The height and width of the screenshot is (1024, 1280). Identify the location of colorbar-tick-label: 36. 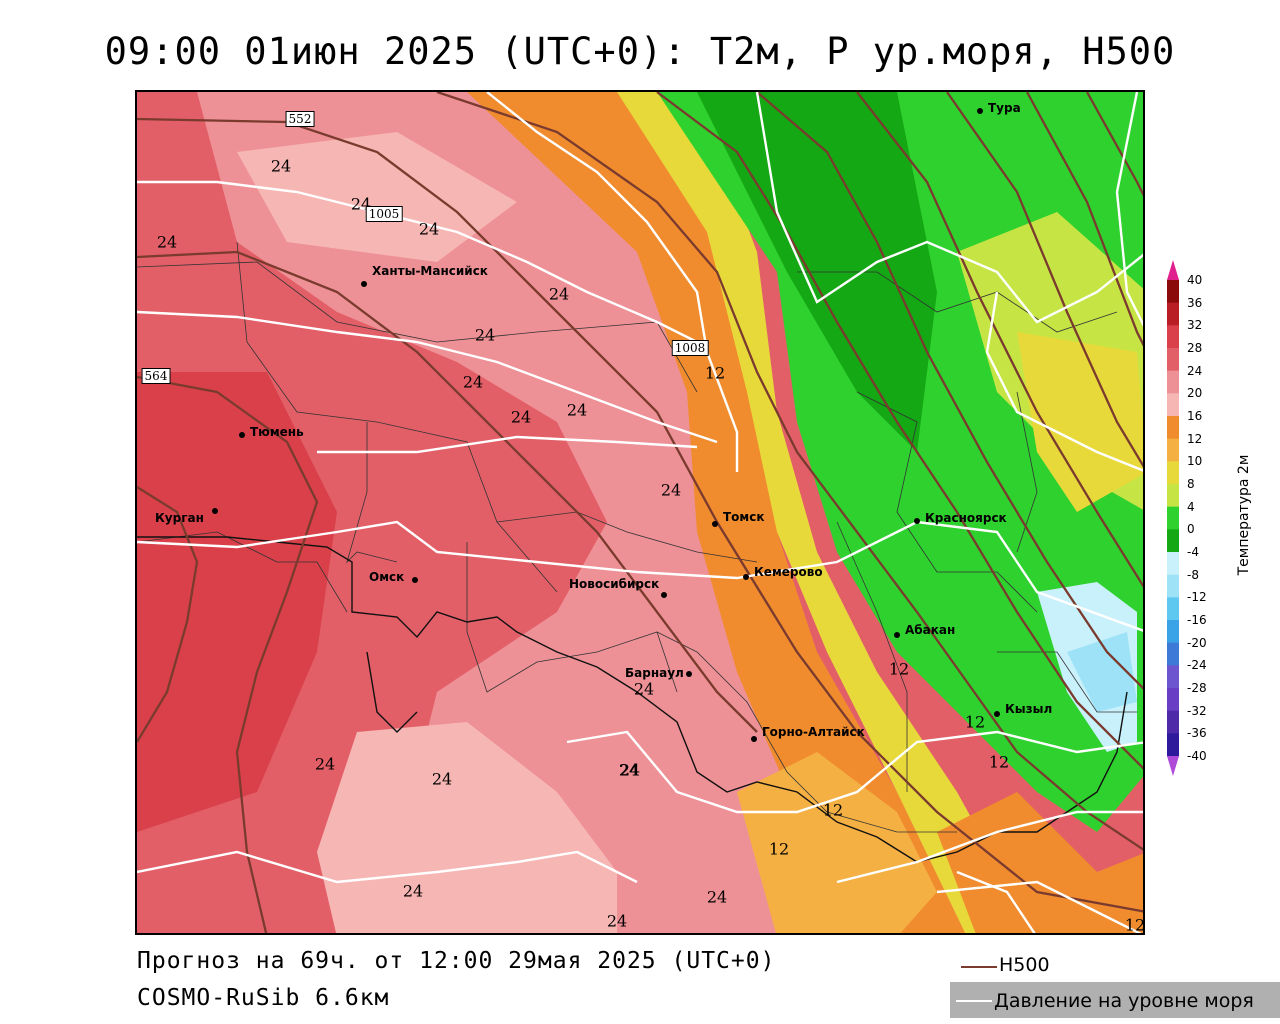
(1195, 302).